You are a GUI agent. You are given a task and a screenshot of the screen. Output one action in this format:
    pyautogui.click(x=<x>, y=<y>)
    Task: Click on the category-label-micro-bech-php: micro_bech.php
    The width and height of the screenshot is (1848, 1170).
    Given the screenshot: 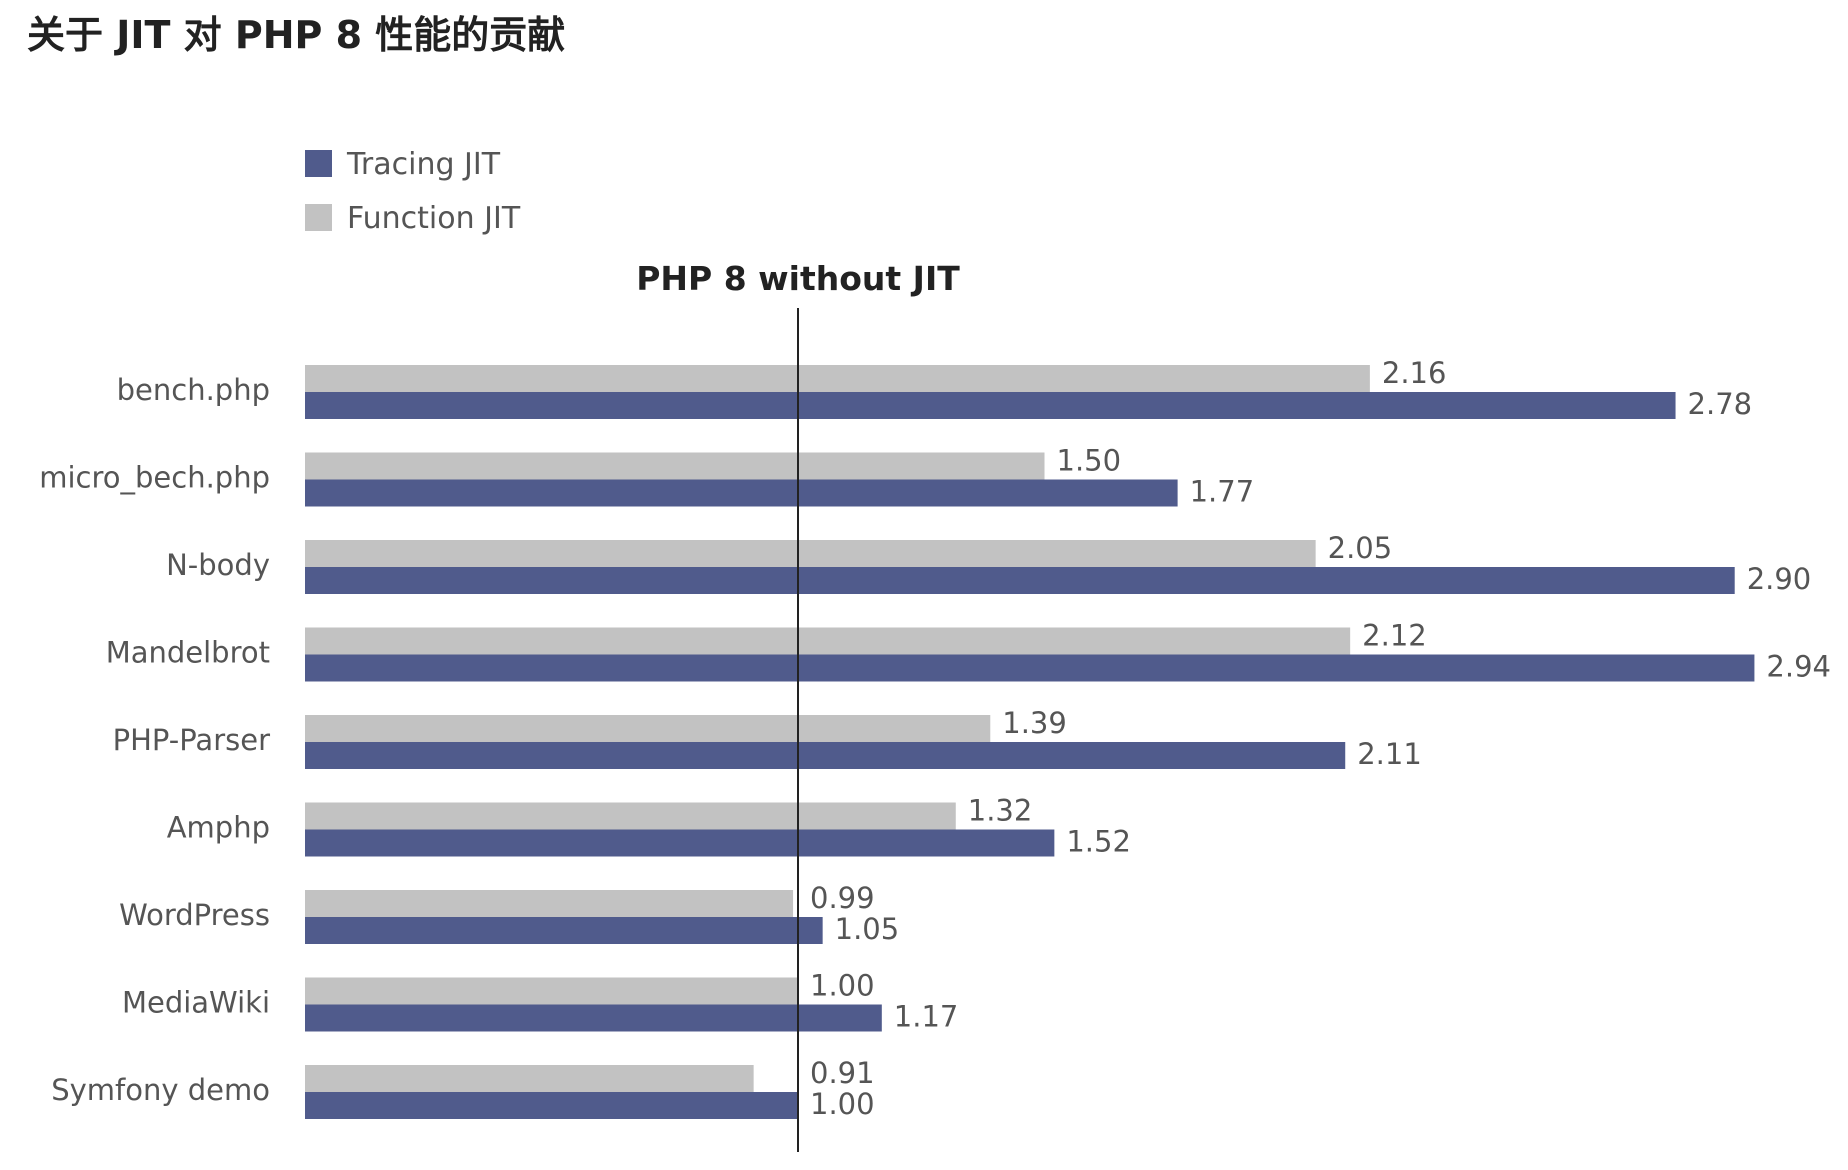 What is the action you would take?
    pyautogui.click(x=154, y=478)
    